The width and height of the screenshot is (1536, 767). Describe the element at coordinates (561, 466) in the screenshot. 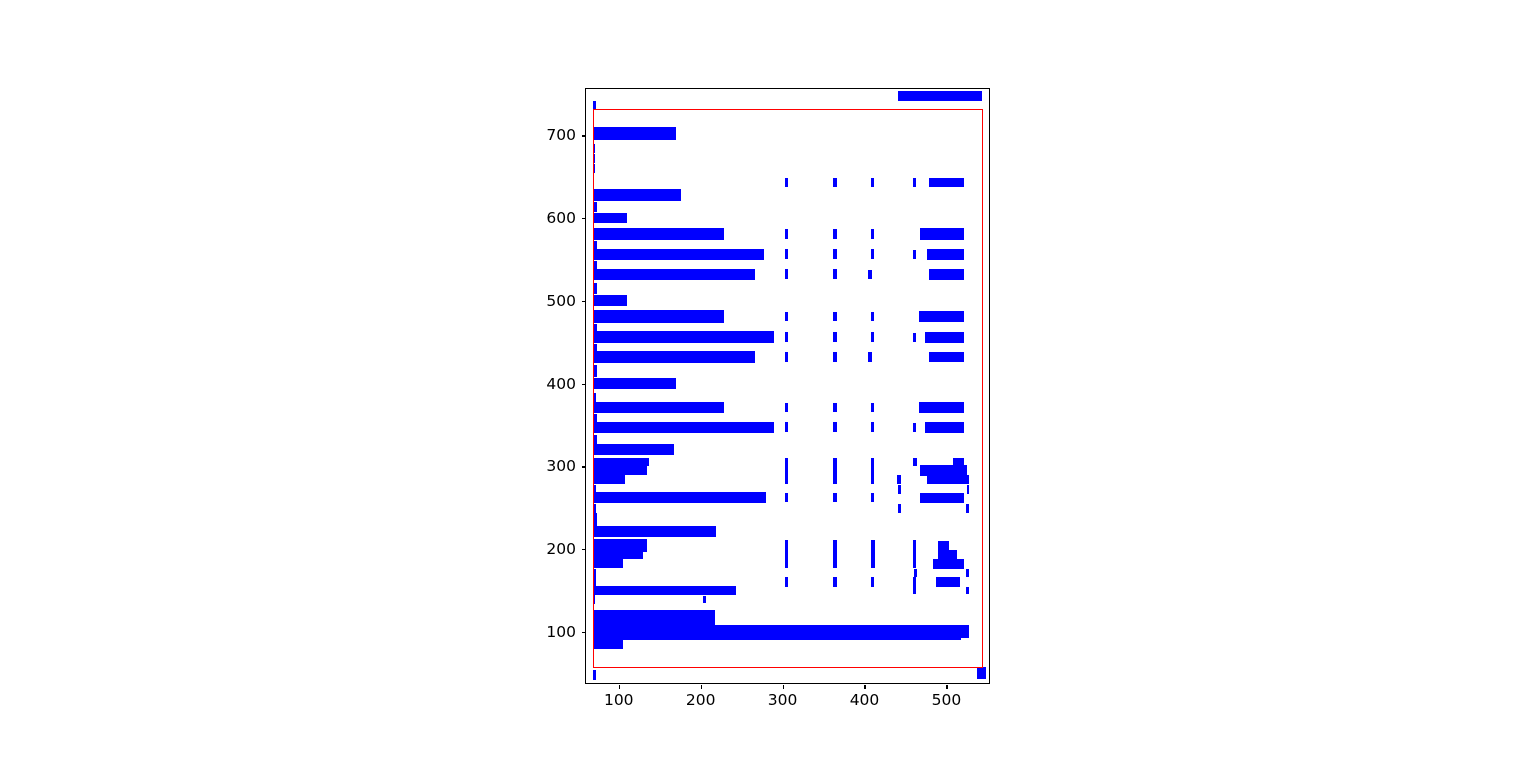

I see `y-tick-label-300: 300` at that location.